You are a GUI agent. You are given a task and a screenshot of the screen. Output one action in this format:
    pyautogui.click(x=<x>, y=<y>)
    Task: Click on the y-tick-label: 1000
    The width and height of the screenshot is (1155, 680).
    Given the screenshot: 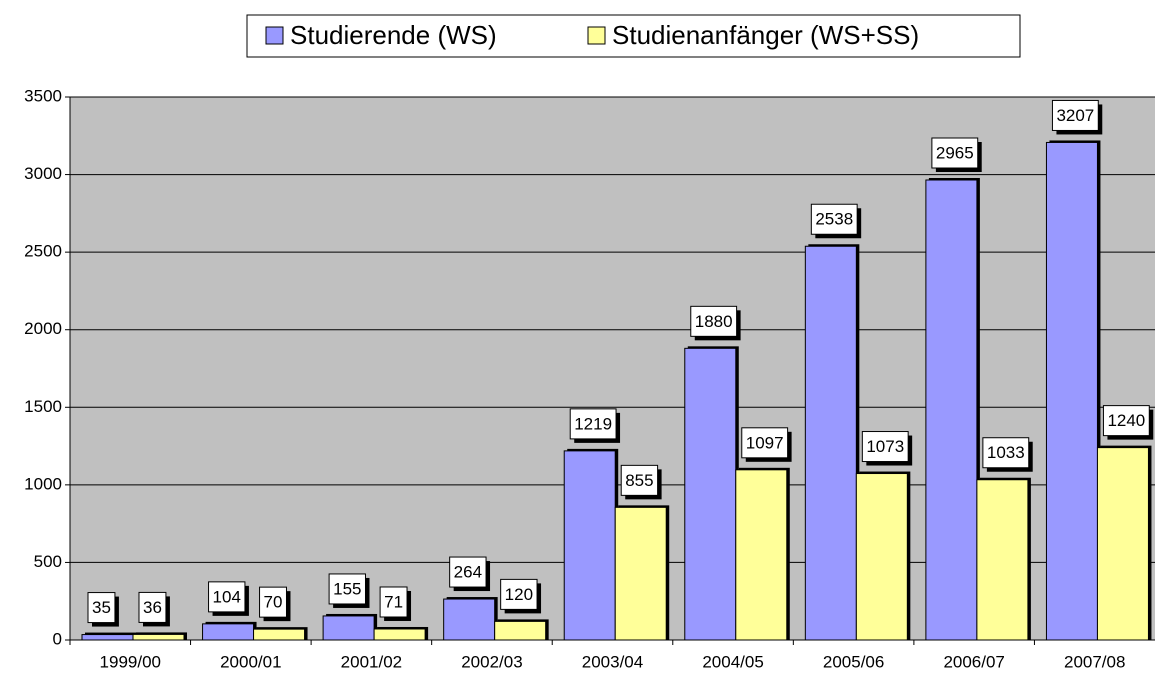 What is the action you would take?
    pyautogui.click(x=43, y=483)
    